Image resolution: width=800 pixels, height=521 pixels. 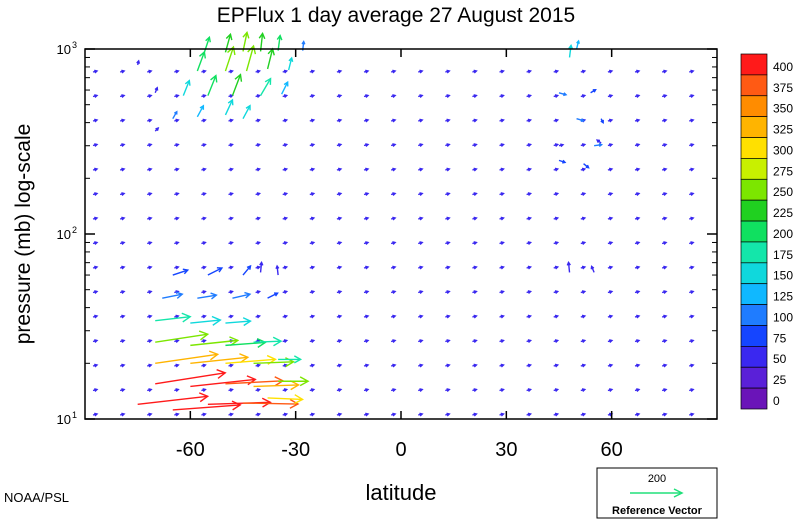 What do you see at coordinates (190, 450) in the screenshot?
I see `x-tick-label: -60` at bounding box center [190, 450].